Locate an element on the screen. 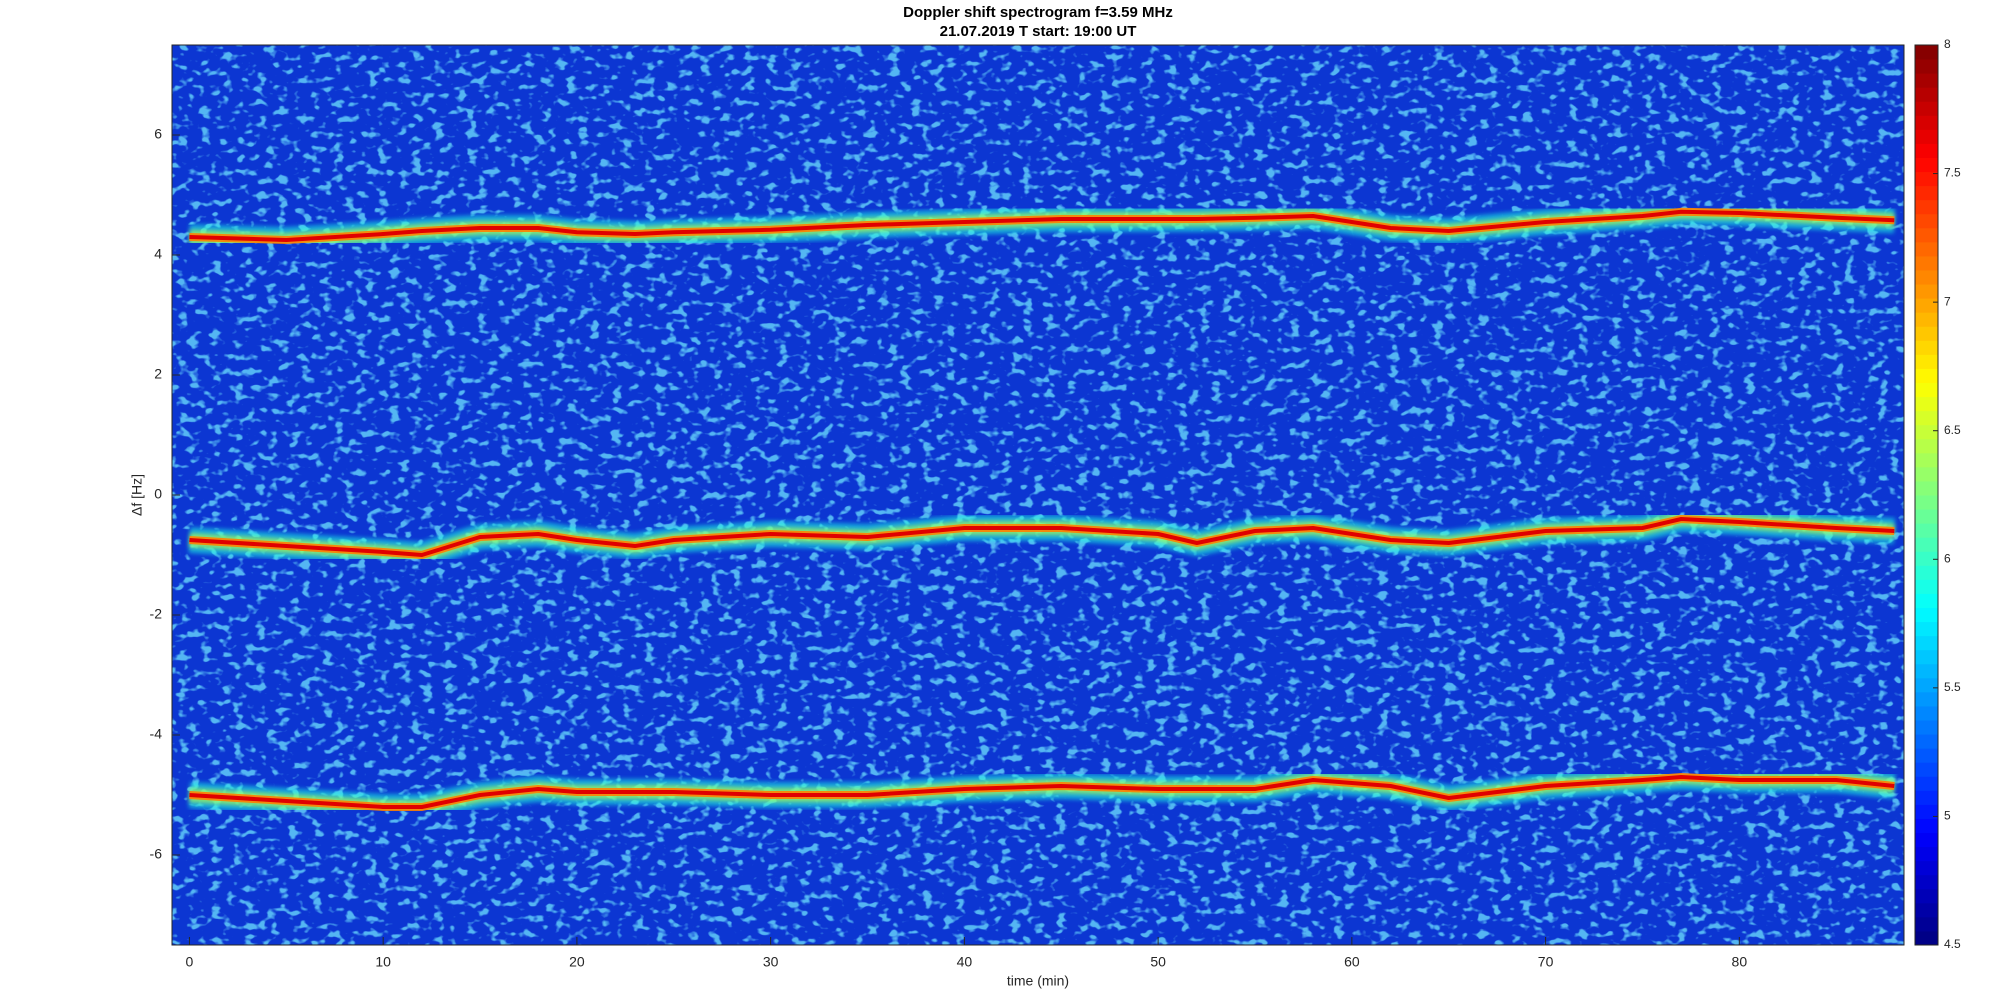 The image size is (2000, 1003). x-tick-label: 70 is located at coordinates (1546, 962).